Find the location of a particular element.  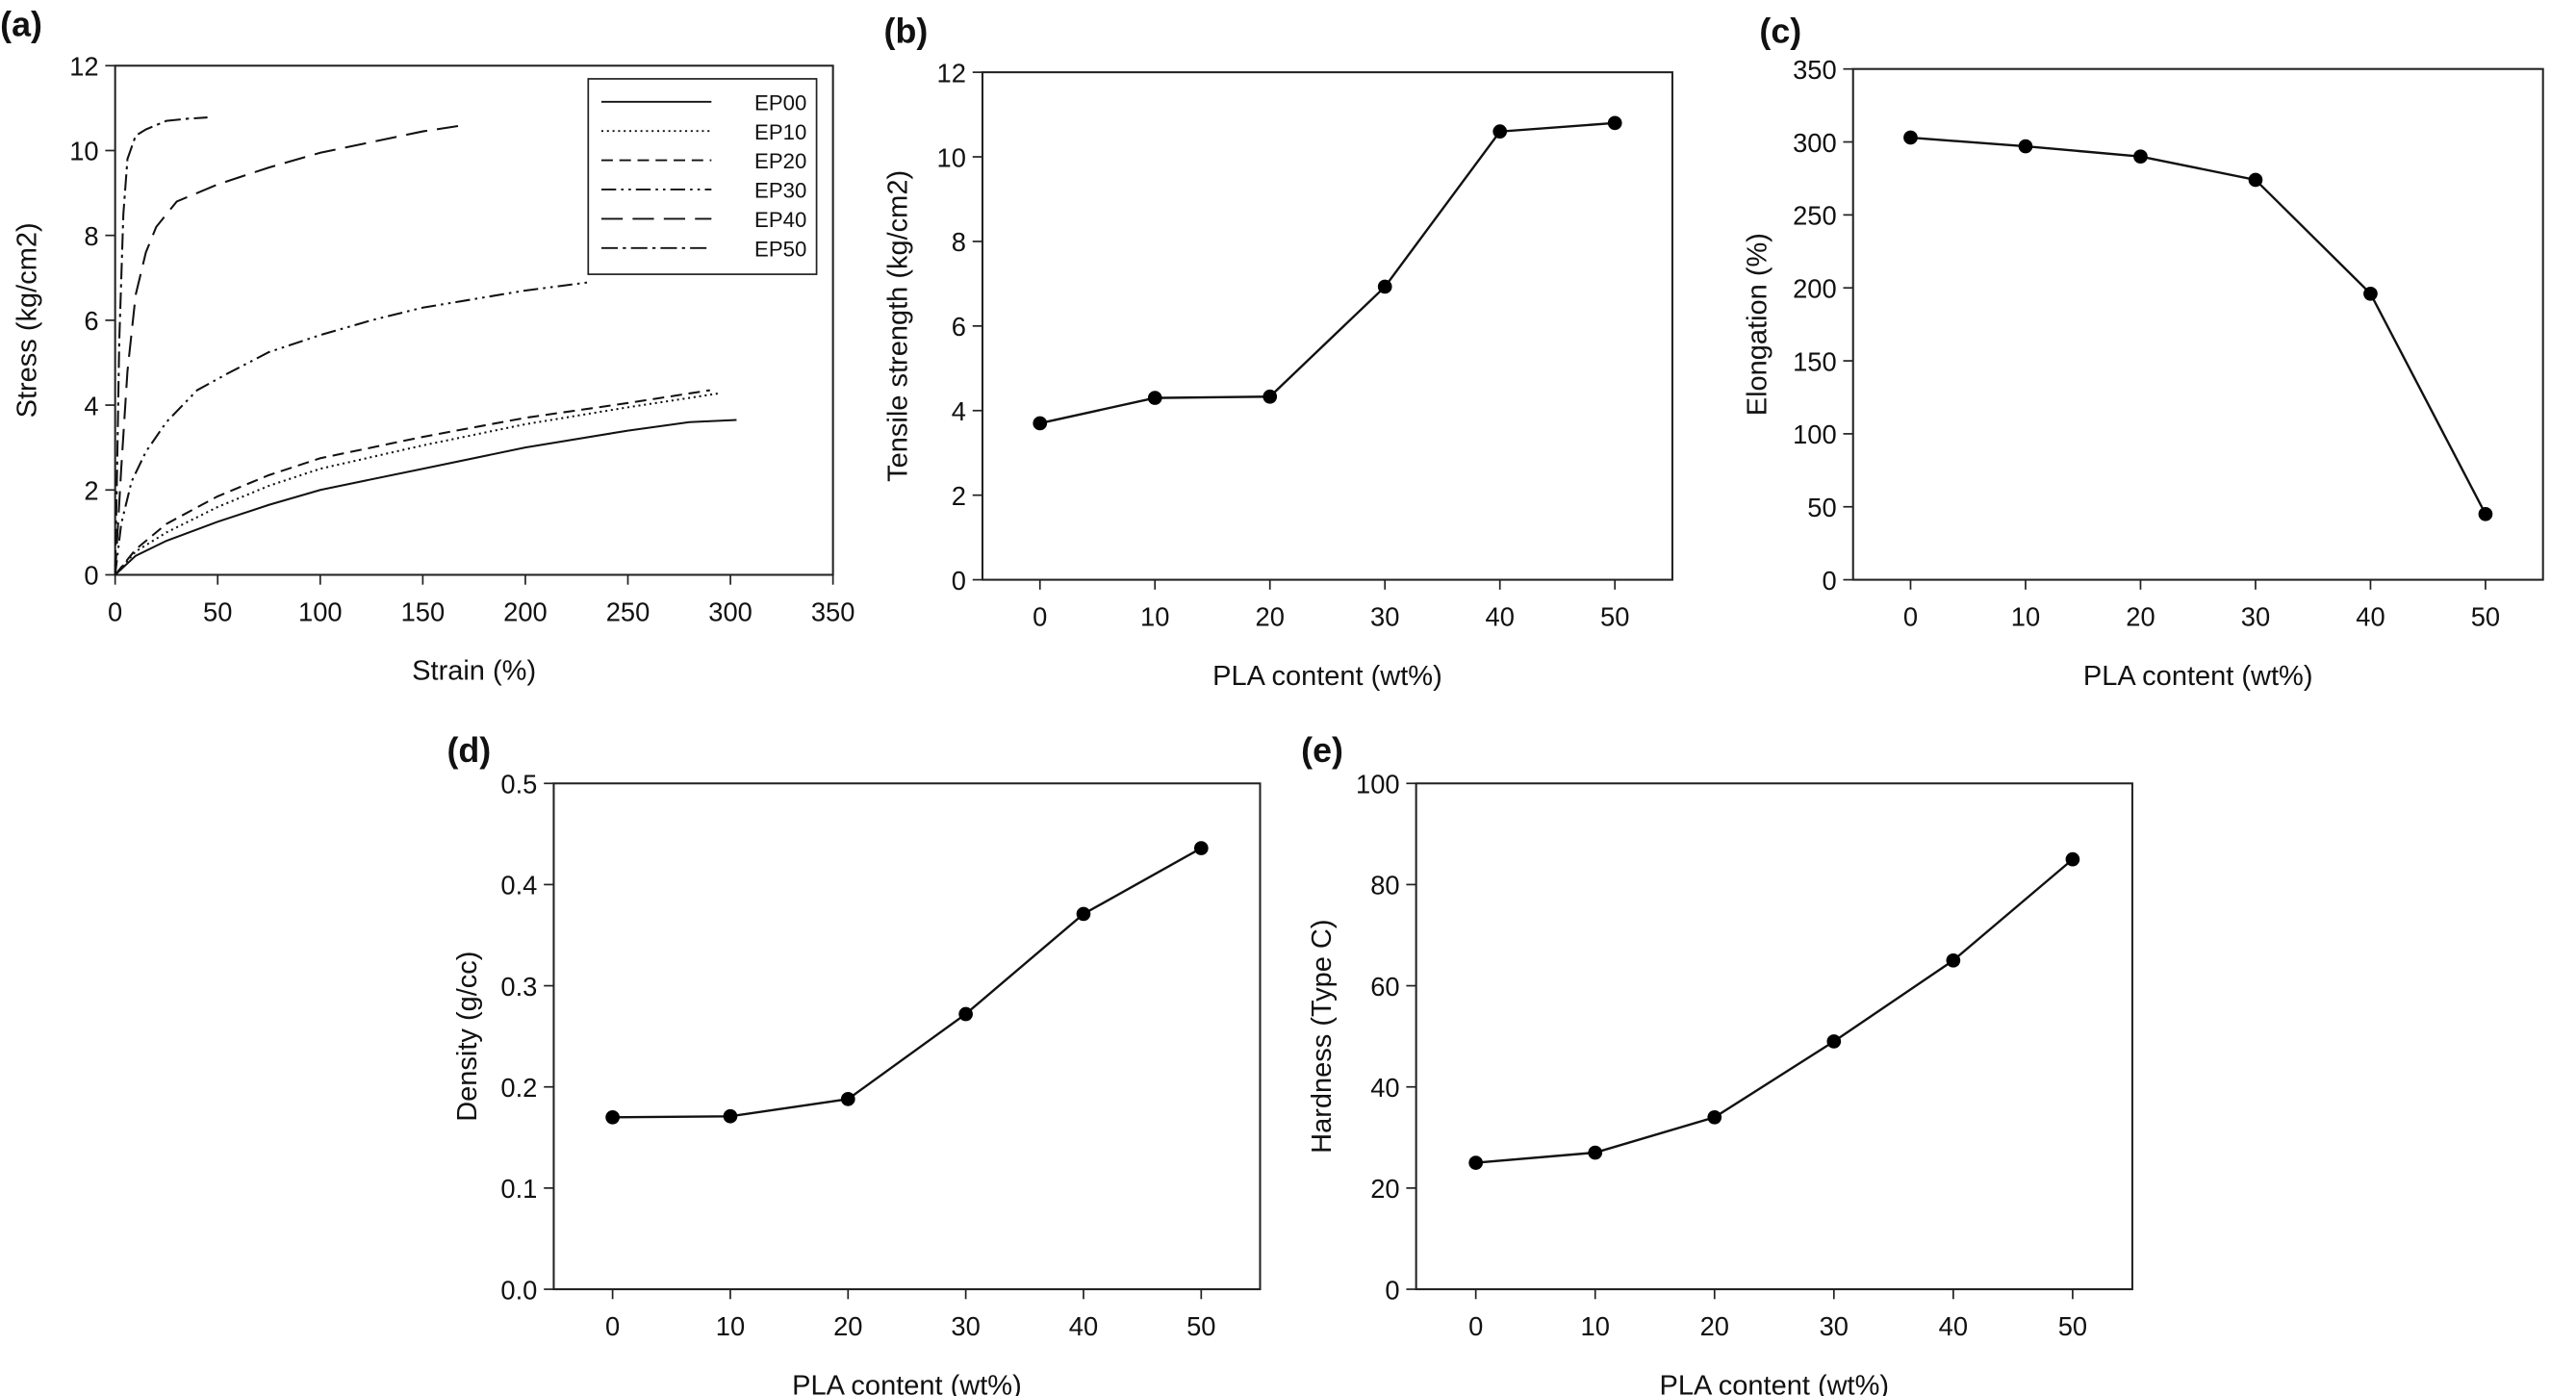

y-tick-label: 150 is located at coordinates (1815, 361).